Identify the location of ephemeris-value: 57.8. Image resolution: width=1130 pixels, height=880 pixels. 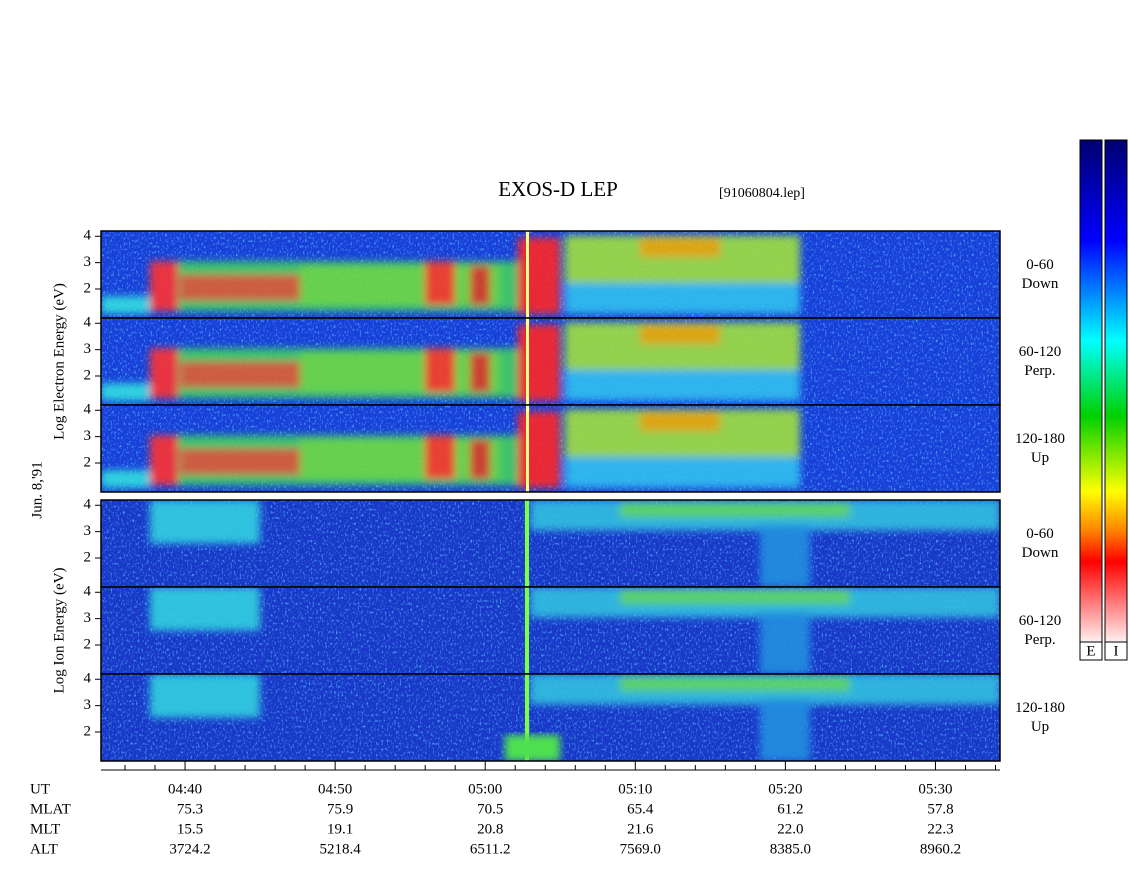
(940, 809).